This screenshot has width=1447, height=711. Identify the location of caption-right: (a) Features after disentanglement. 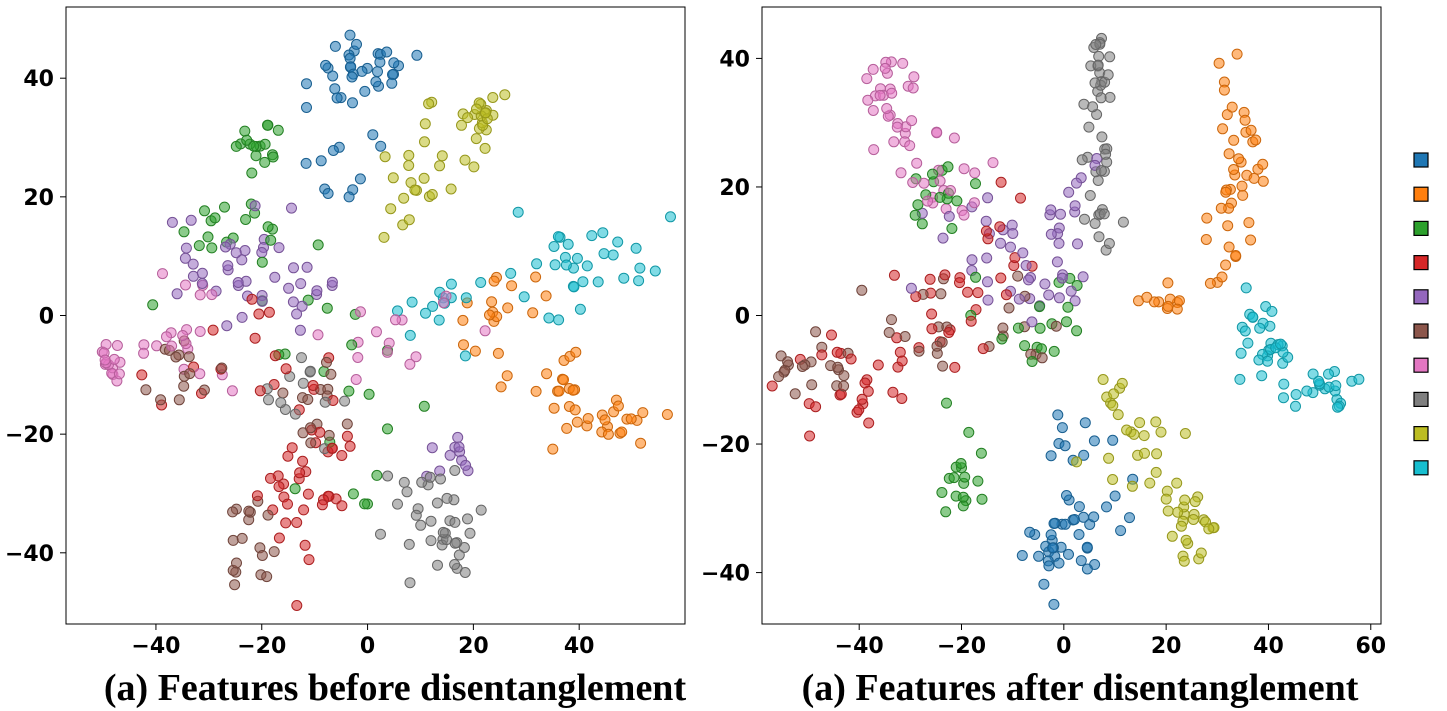
(1080, 688).